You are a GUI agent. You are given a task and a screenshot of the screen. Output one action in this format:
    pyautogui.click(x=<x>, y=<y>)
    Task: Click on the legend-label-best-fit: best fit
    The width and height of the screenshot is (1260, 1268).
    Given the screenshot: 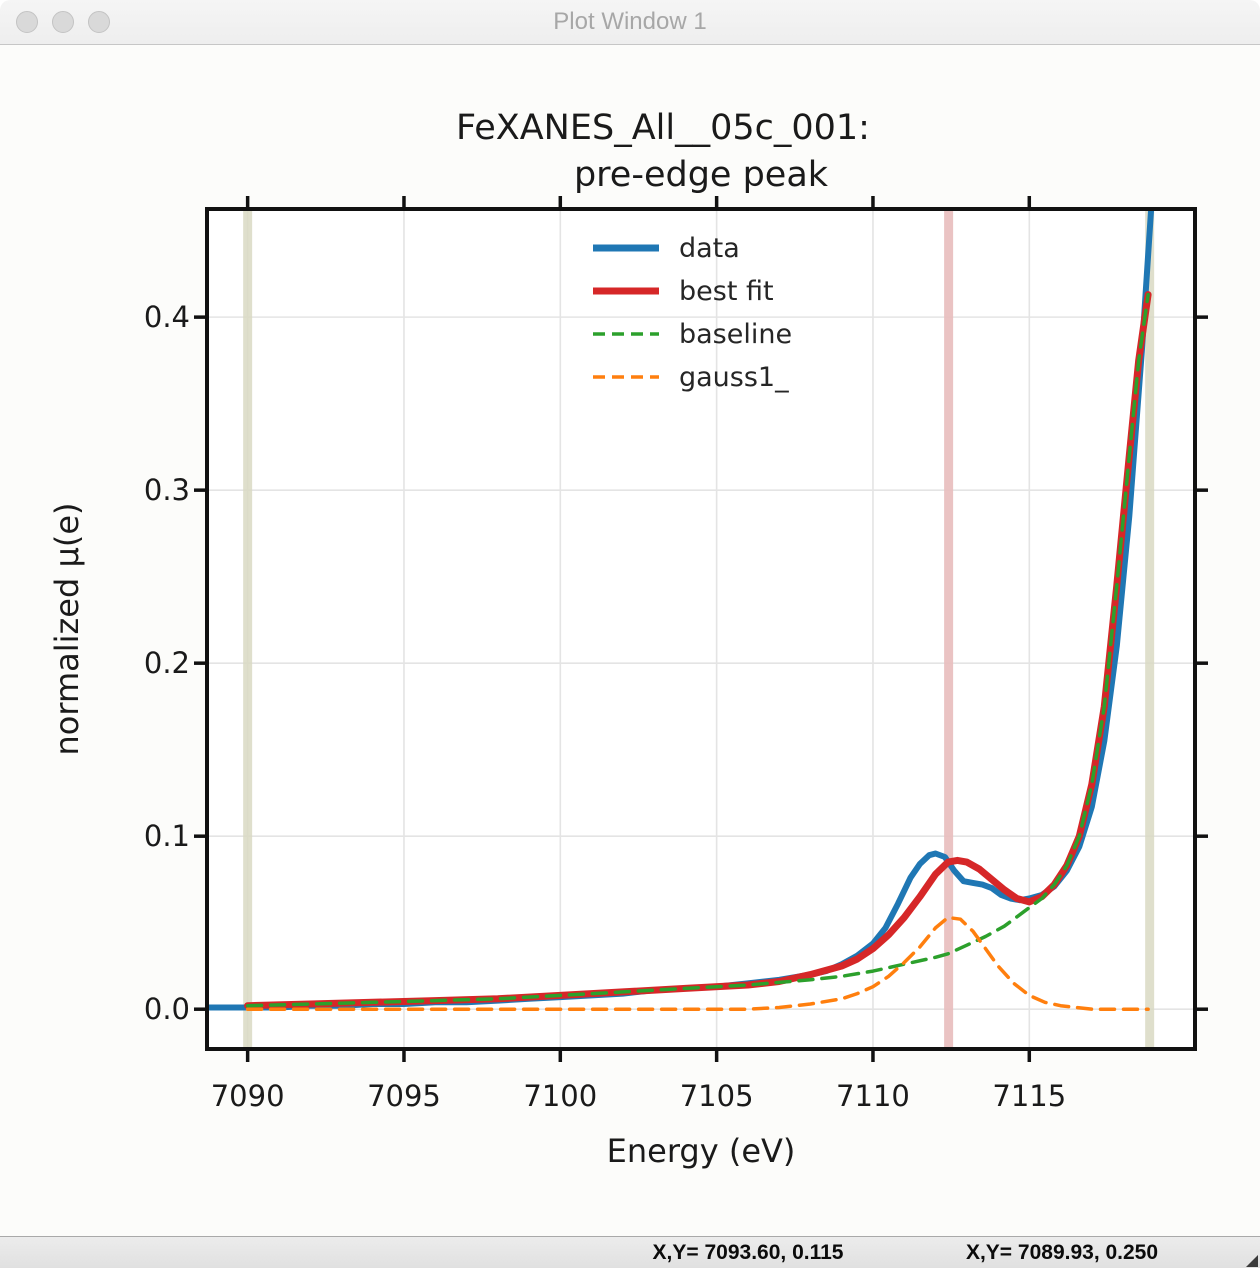 What is the action you would take?
    pyautogui.click(x=726, y=291)
    